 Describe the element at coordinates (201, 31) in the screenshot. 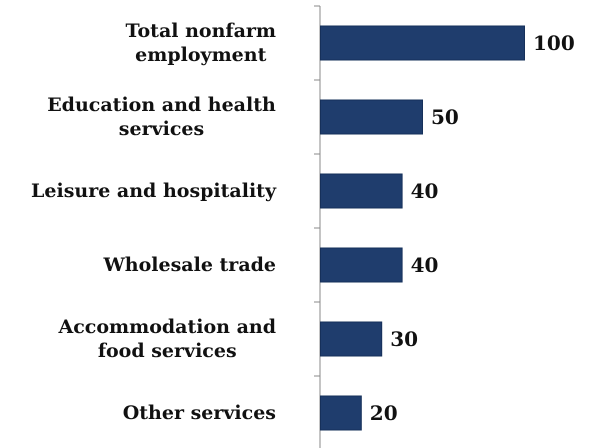

I see `category-label-line: Total nonfarm` at that location.